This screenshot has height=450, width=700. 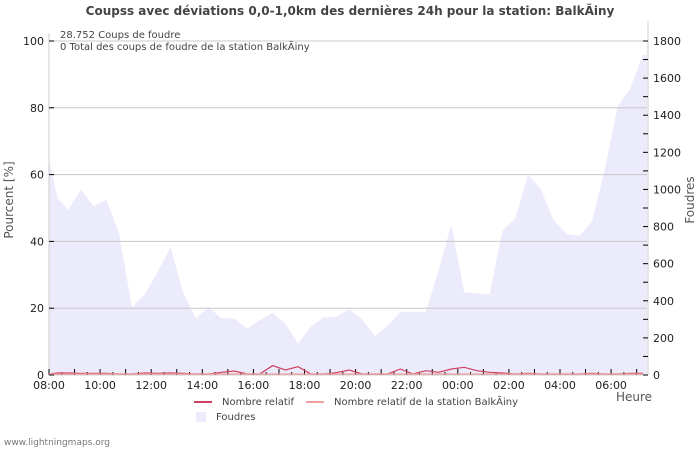 What do you see at coordinates (37, 241) in the screenshot?
I see `y-tick-label: 40` at bounding box center [37, 241].